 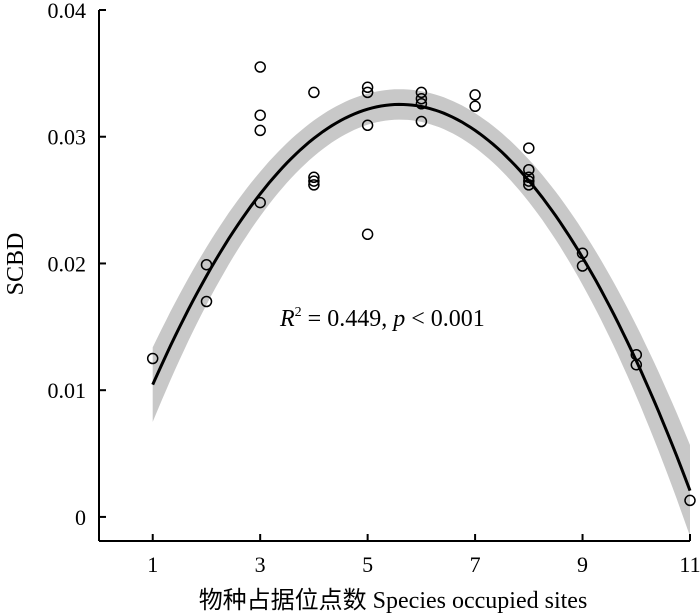 I want to click on p-value: < 0.001, so click(x=445, y=319).